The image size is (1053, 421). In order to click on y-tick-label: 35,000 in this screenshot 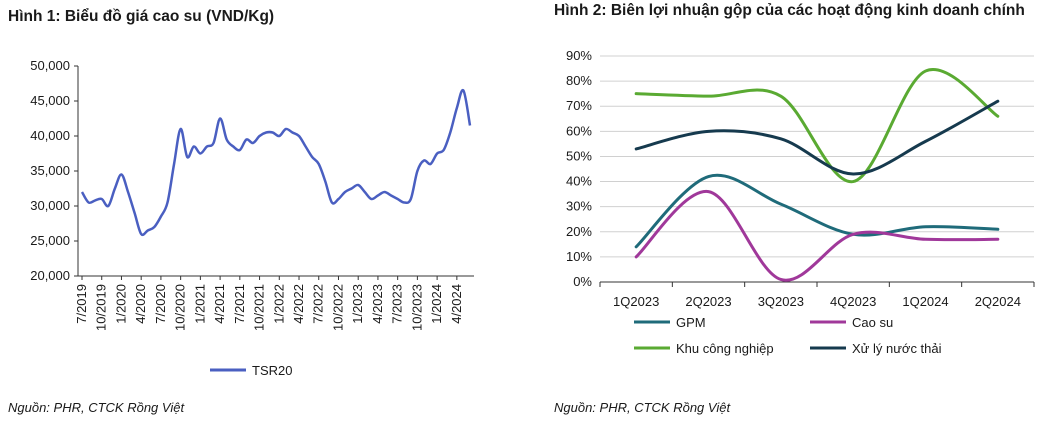, I will do `click(50, 170)`.